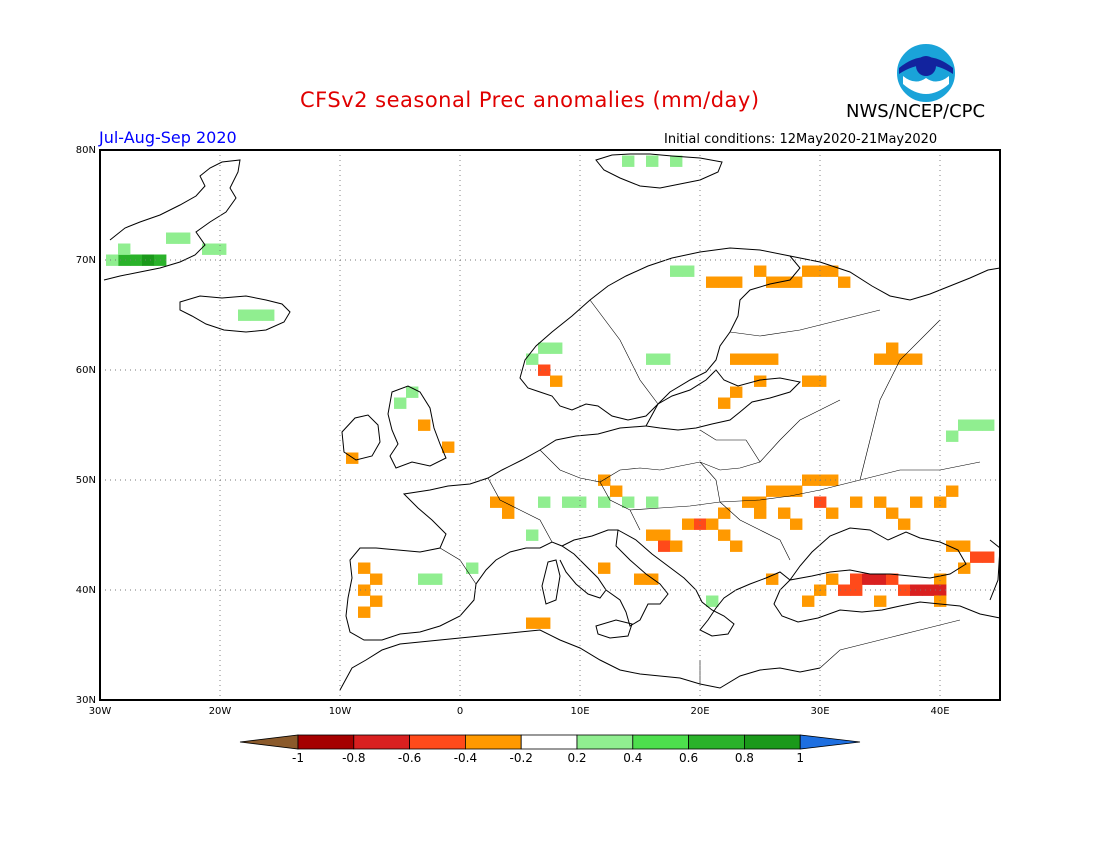  Describe the element at coordinates (926, 73) in the screenshot. I see `noaa-logo` at that location.